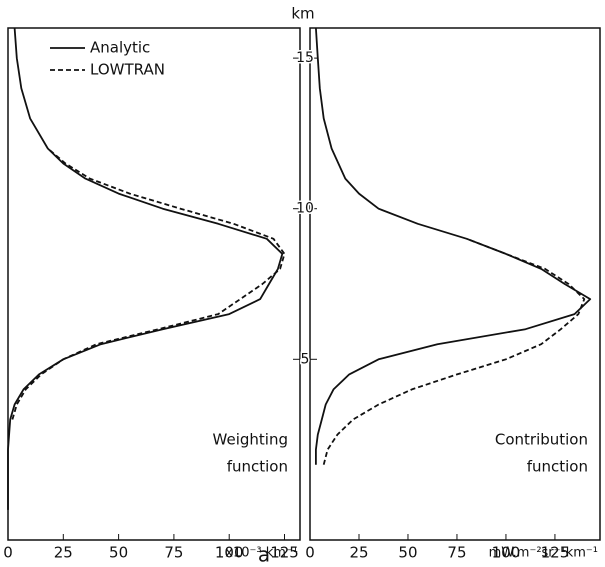  I want to click on x-axis-label: x10⁻³ km⁻¹, so click(261, 553).